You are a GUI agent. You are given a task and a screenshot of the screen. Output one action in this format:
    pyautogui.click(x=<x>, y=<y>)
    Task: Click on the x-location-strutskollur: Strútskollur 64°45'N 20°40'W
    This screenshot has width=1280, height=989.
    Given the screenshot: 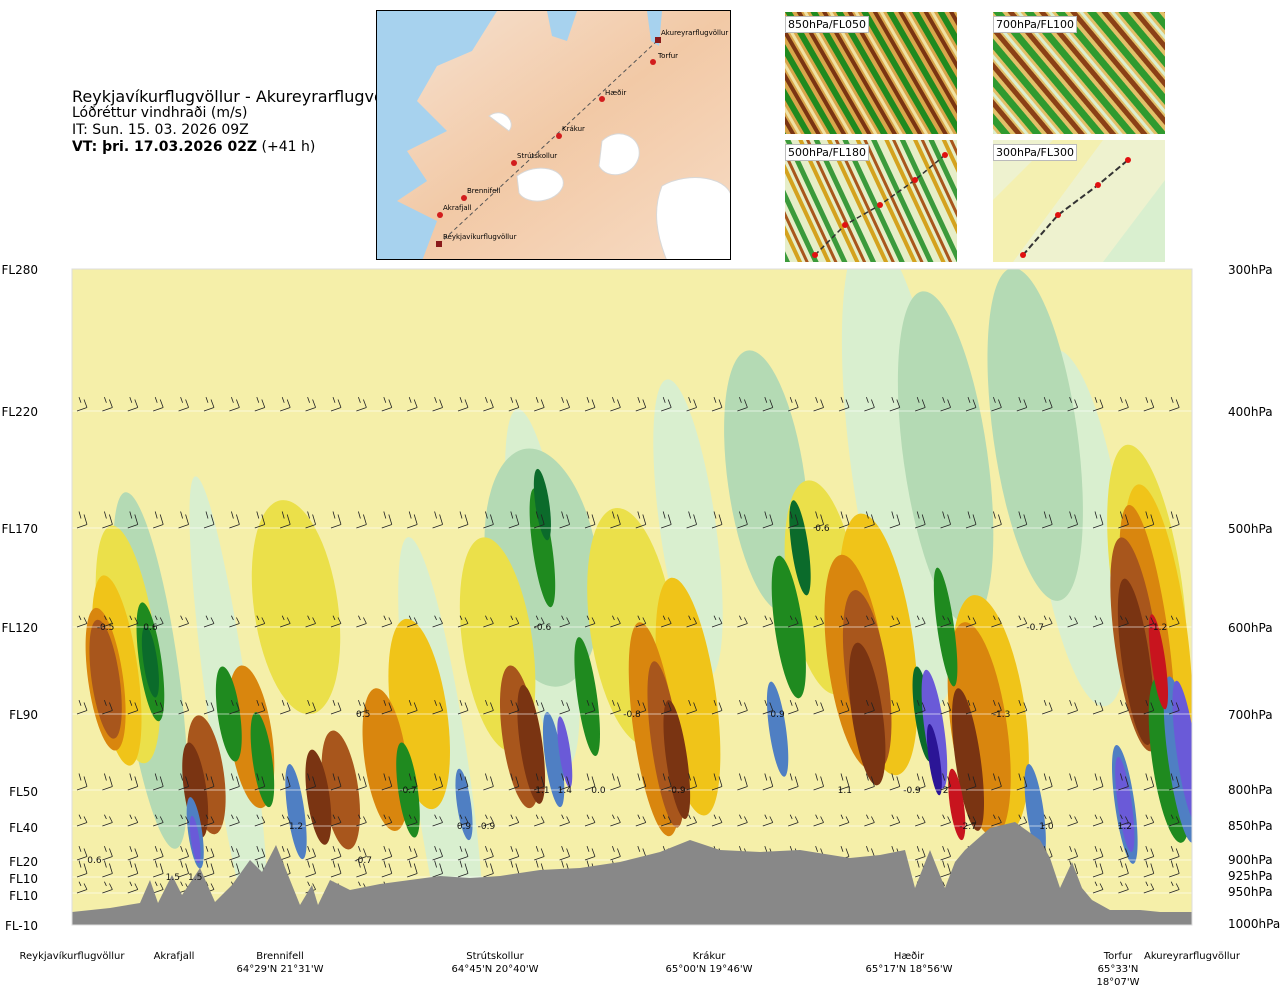 What is the action you would take?
    pyautogui.click(x=495, y=963)
    